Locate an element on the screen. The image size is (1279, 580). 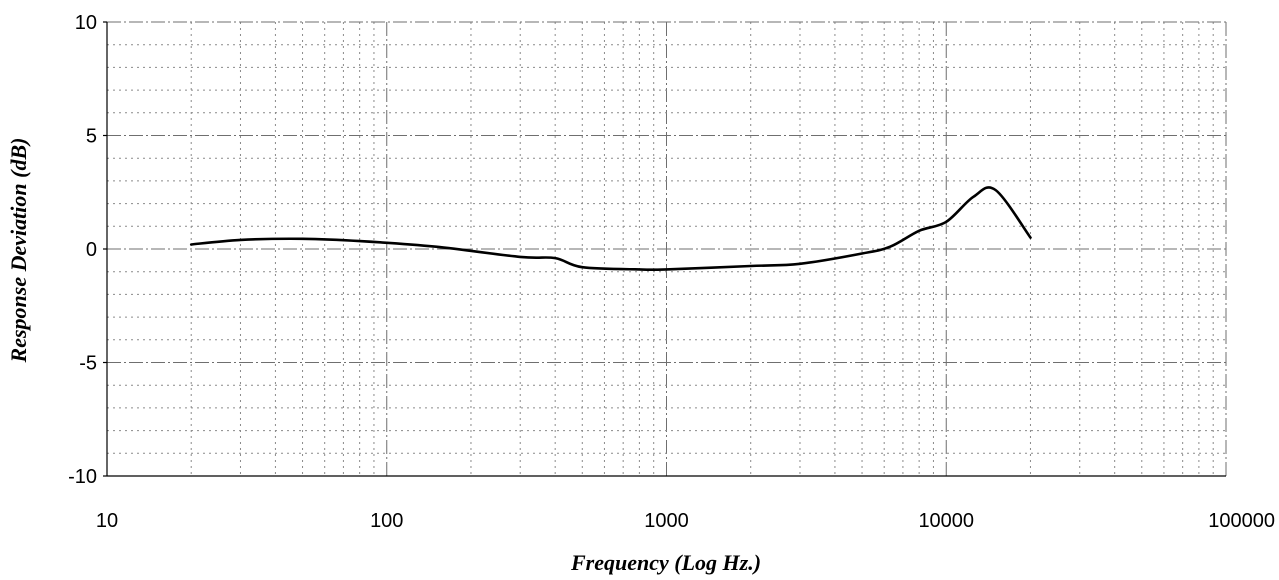
x-tick-label: 10 is located at coordinates (107, 521).